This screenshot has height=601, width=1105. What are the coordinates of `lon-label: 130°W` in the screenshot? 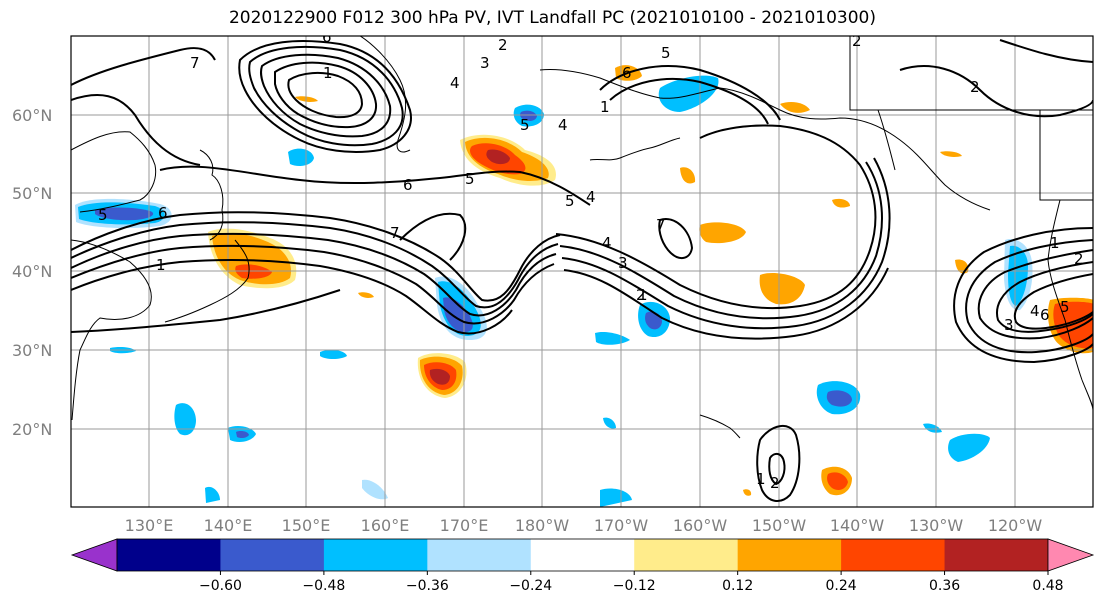 It's located at (936, 525).